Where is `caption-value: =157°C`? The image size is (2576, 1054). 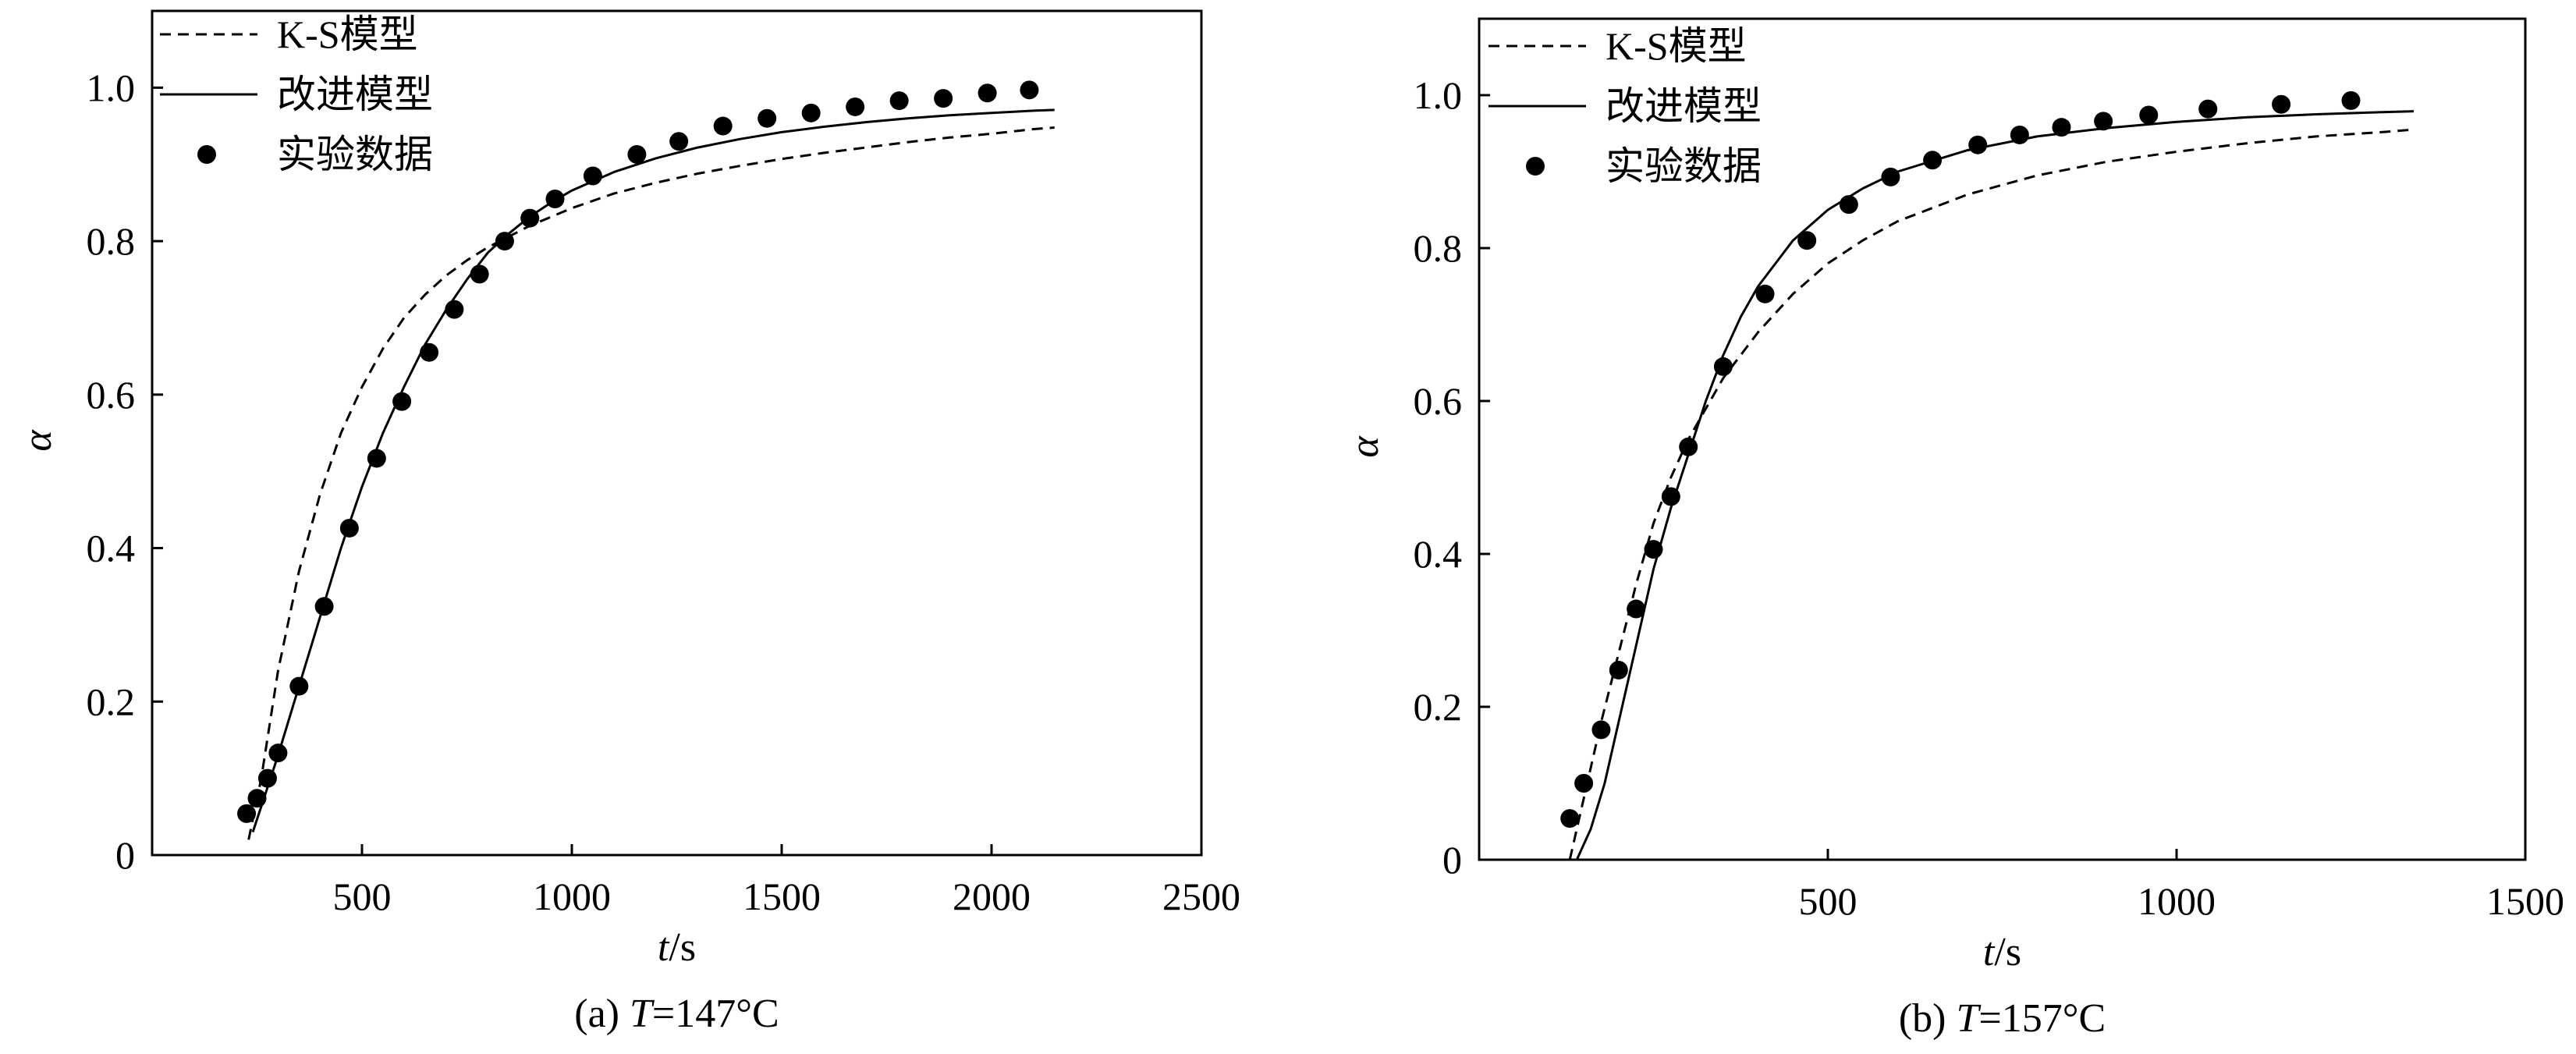
caption-value: =157°C is located at coordinates (2042, 1018).